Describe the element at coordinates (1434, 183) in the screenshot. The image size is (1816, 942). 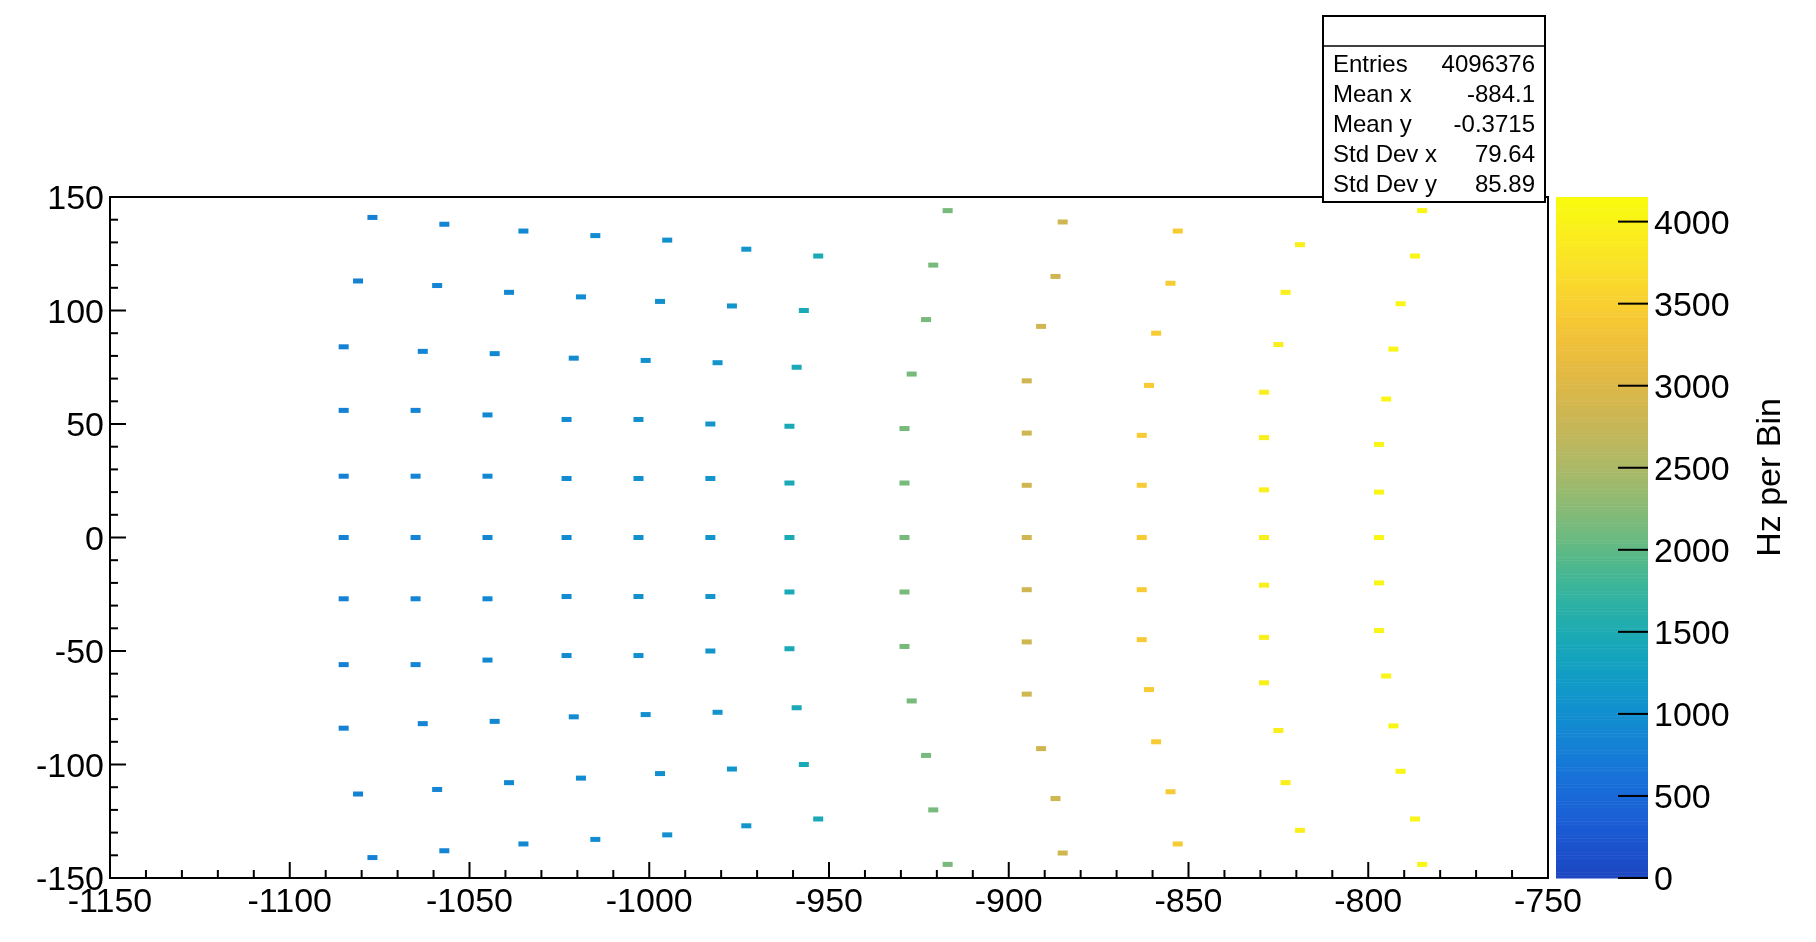
I see `text: Std Dev y 85.89` at that location.